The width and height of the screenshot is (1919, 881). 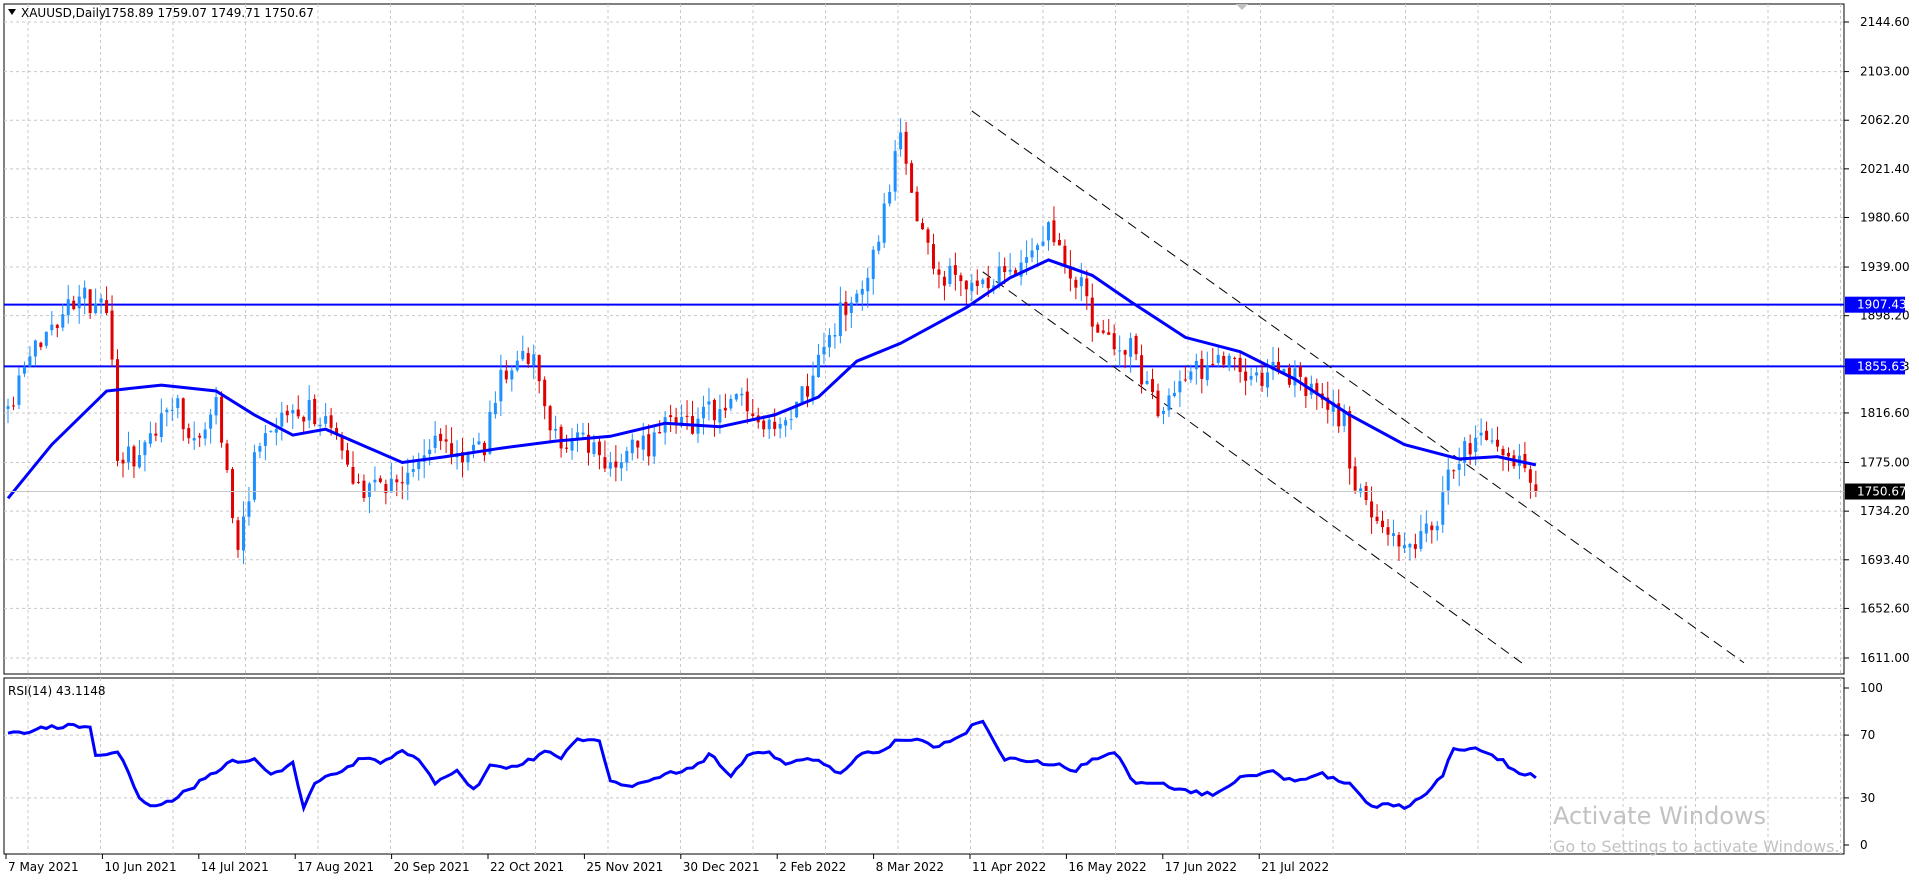 What do you see at coordinates (12, 12) in the screenshot?
I see `chevron-down-icon` at bounding box center [12, 12].